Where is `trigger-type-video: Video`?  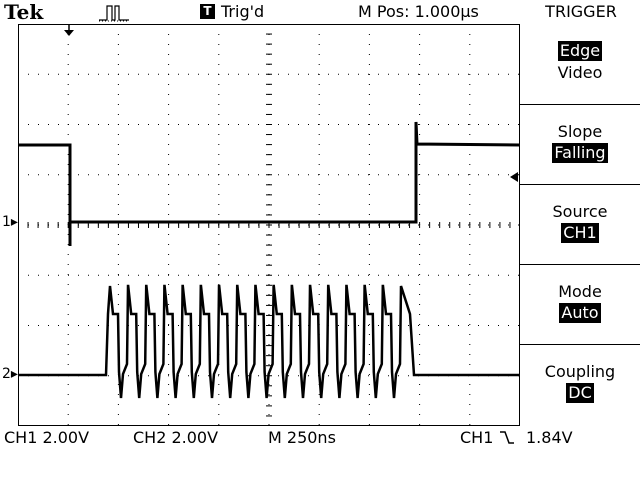 trigger-type-video: Video is located at coordinates (580, 72).